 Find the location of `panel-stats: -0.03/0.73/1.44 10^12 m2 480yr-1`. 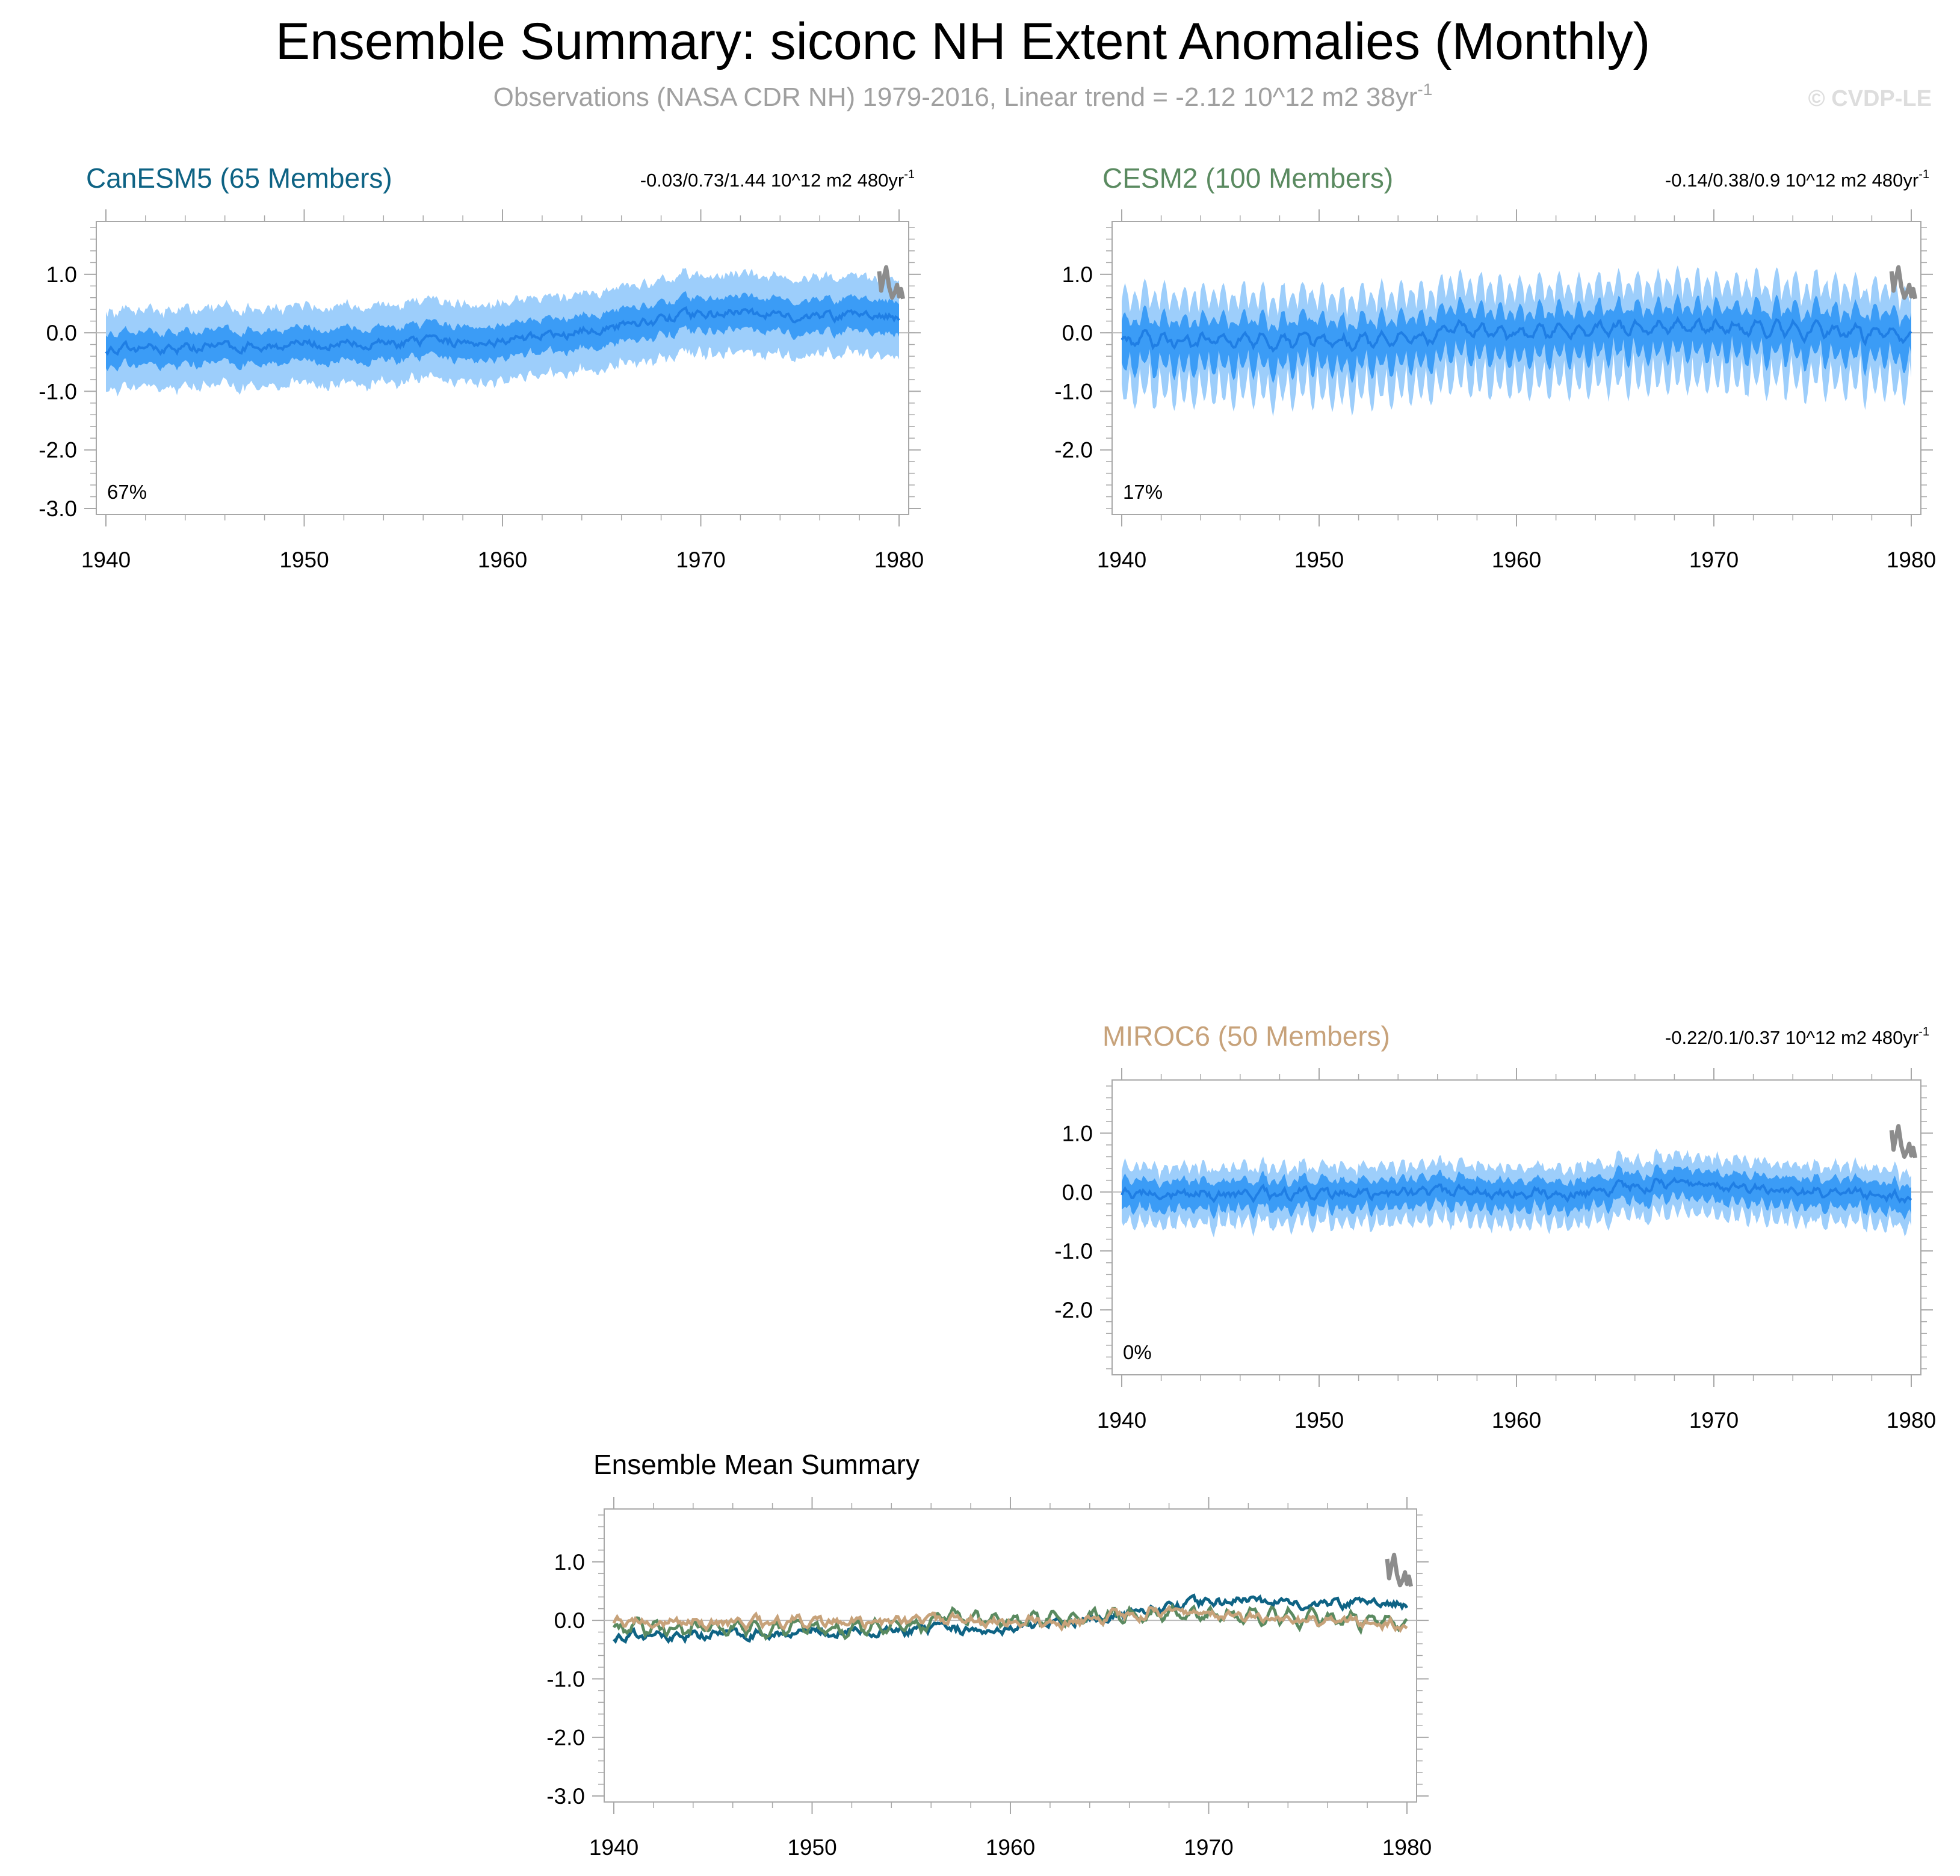

panel-stats: -0.03/0.73/1.44 10^12 m2 480yr-1 is located at coordinates (777, 179).